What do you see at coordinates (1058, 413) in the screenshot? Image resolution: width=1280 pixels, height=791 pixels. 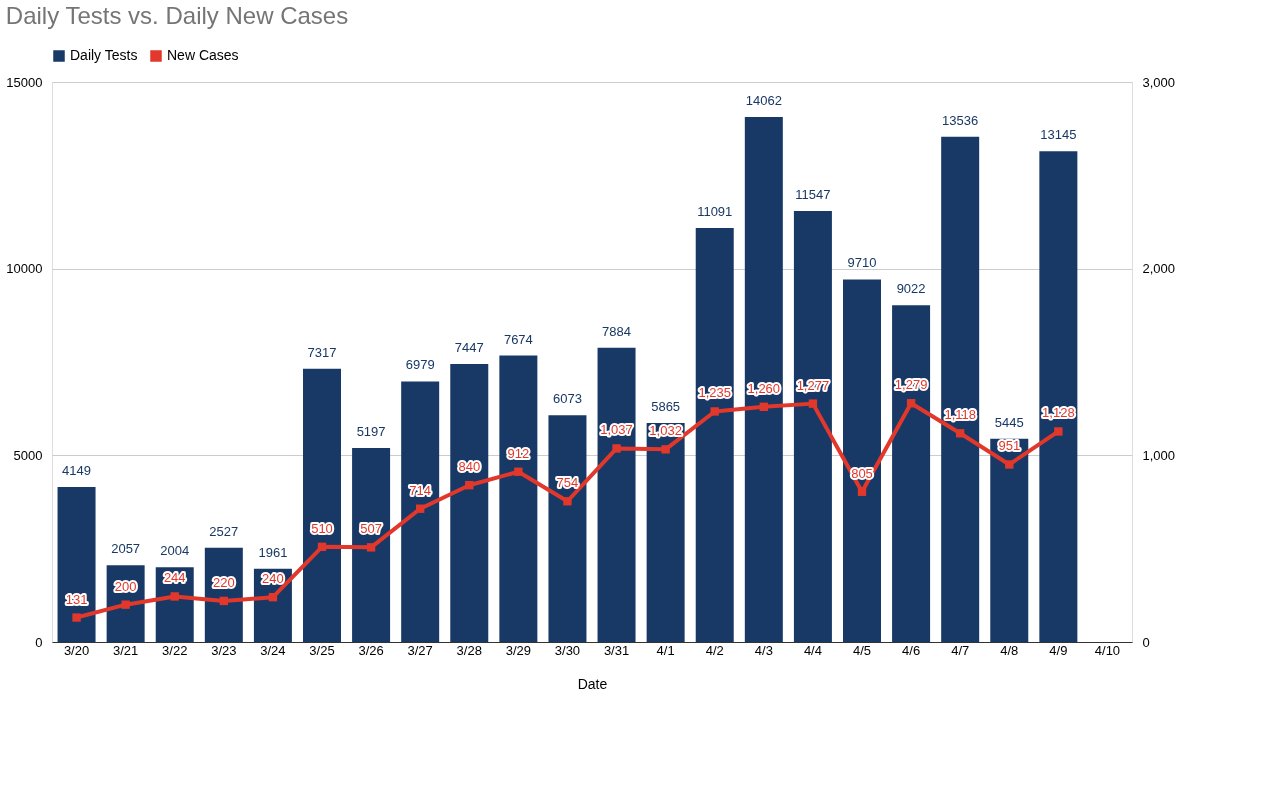 I see `data-label: 1,128` at bounding box center [1058, 413].